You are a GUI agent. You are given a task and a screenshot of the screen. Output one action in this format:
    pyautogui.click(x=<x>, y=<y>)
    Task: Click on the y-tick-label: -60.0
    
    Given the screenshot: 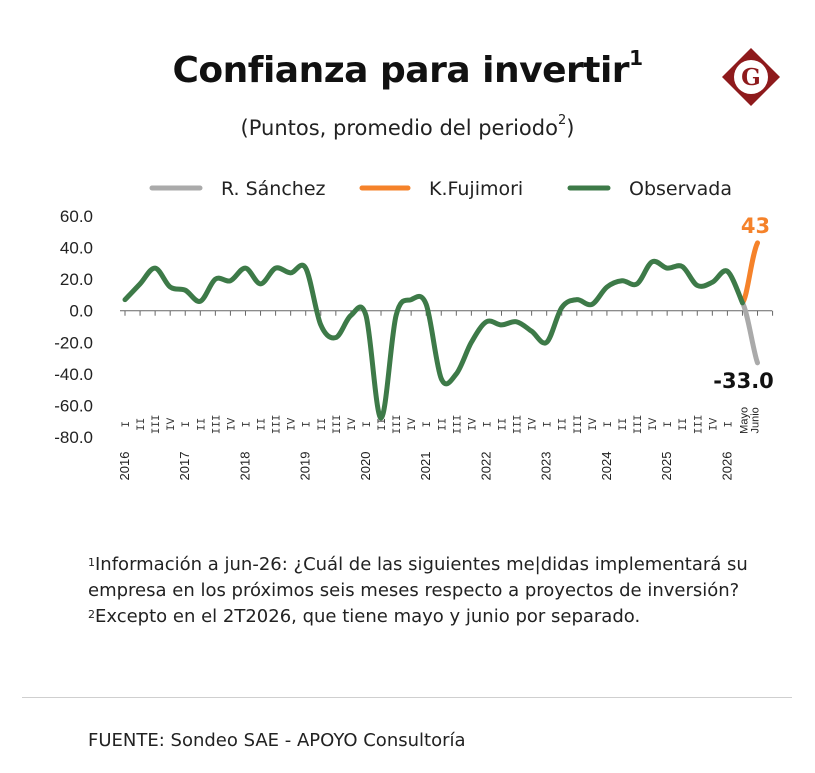 What is the action you would take?
    pyautogui.click(x=73, y=405)
    